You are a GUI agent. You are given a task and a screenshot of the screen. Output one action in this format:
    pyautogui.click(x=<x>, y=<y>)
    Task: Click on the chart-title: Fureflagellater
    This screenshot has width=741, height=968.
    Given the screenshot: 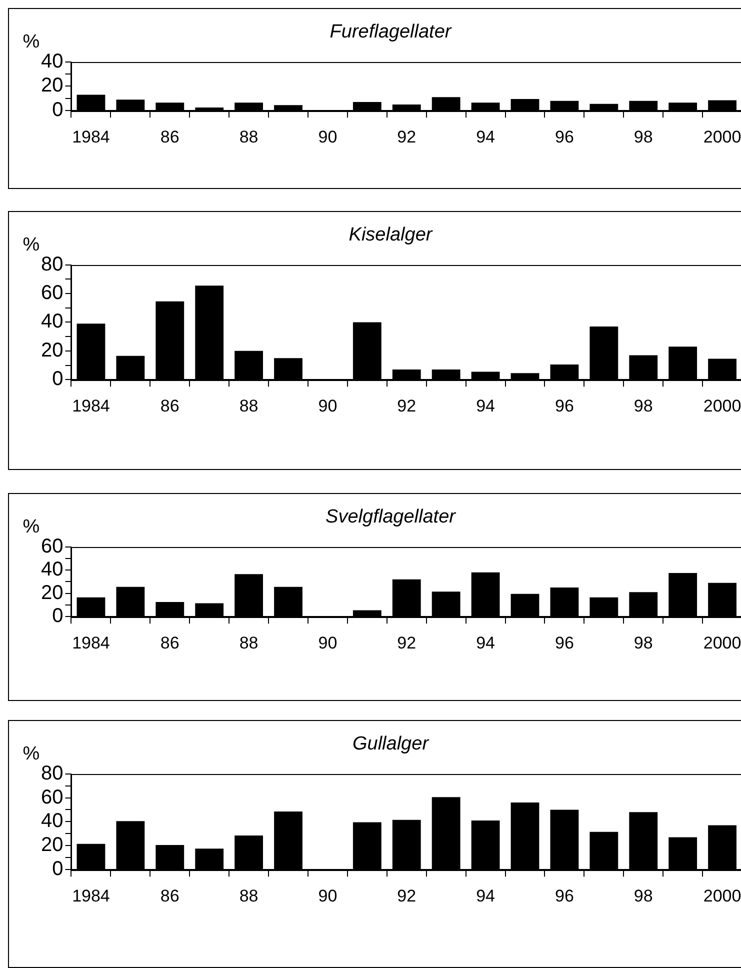 What is the action you would take?
    pyautogui.click(x=391, y=32)
    